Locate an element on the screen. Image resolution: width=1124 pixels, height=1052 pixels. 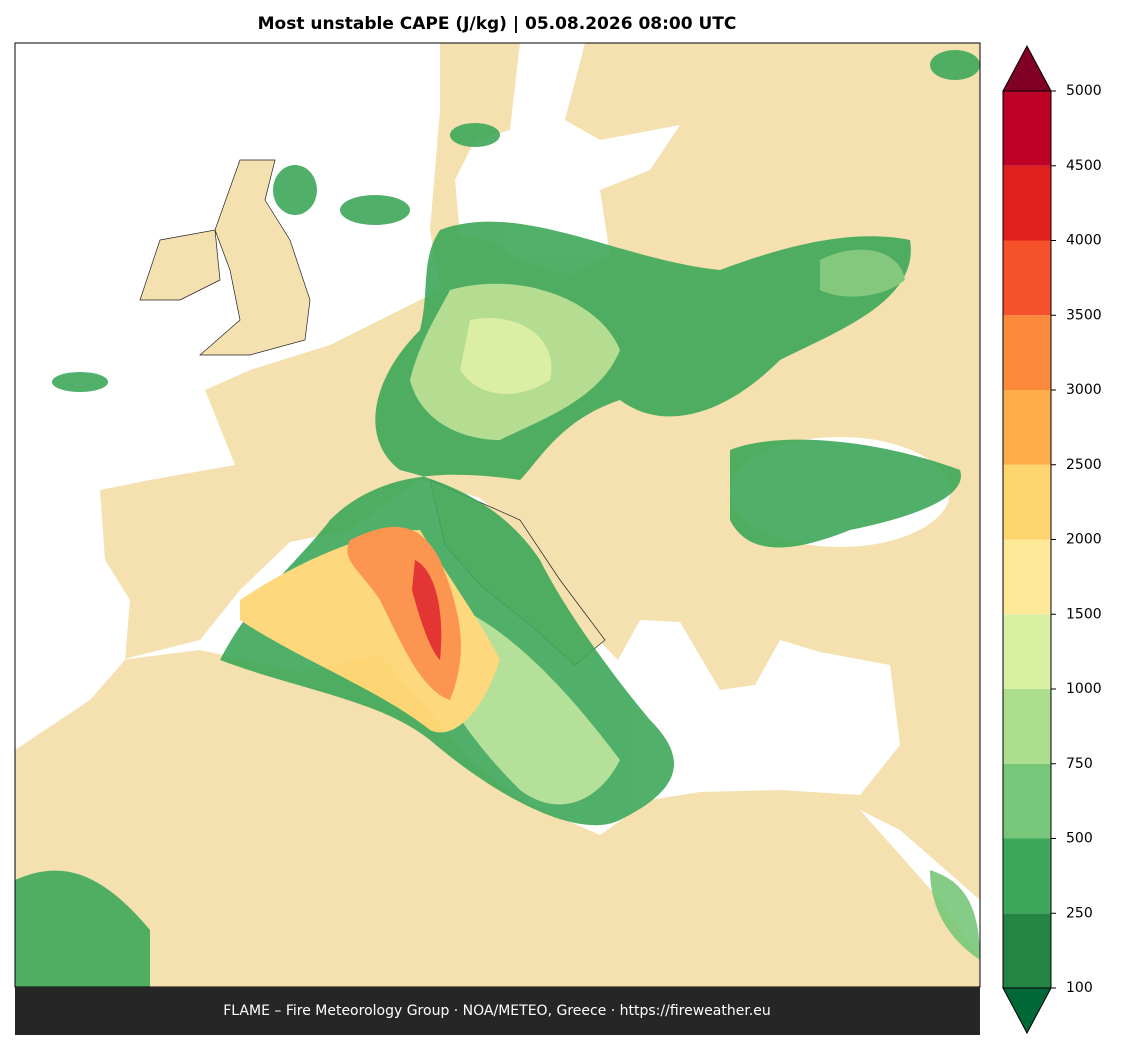
colorbar-tick-label: 750 is located at coordinates (1079, 764).